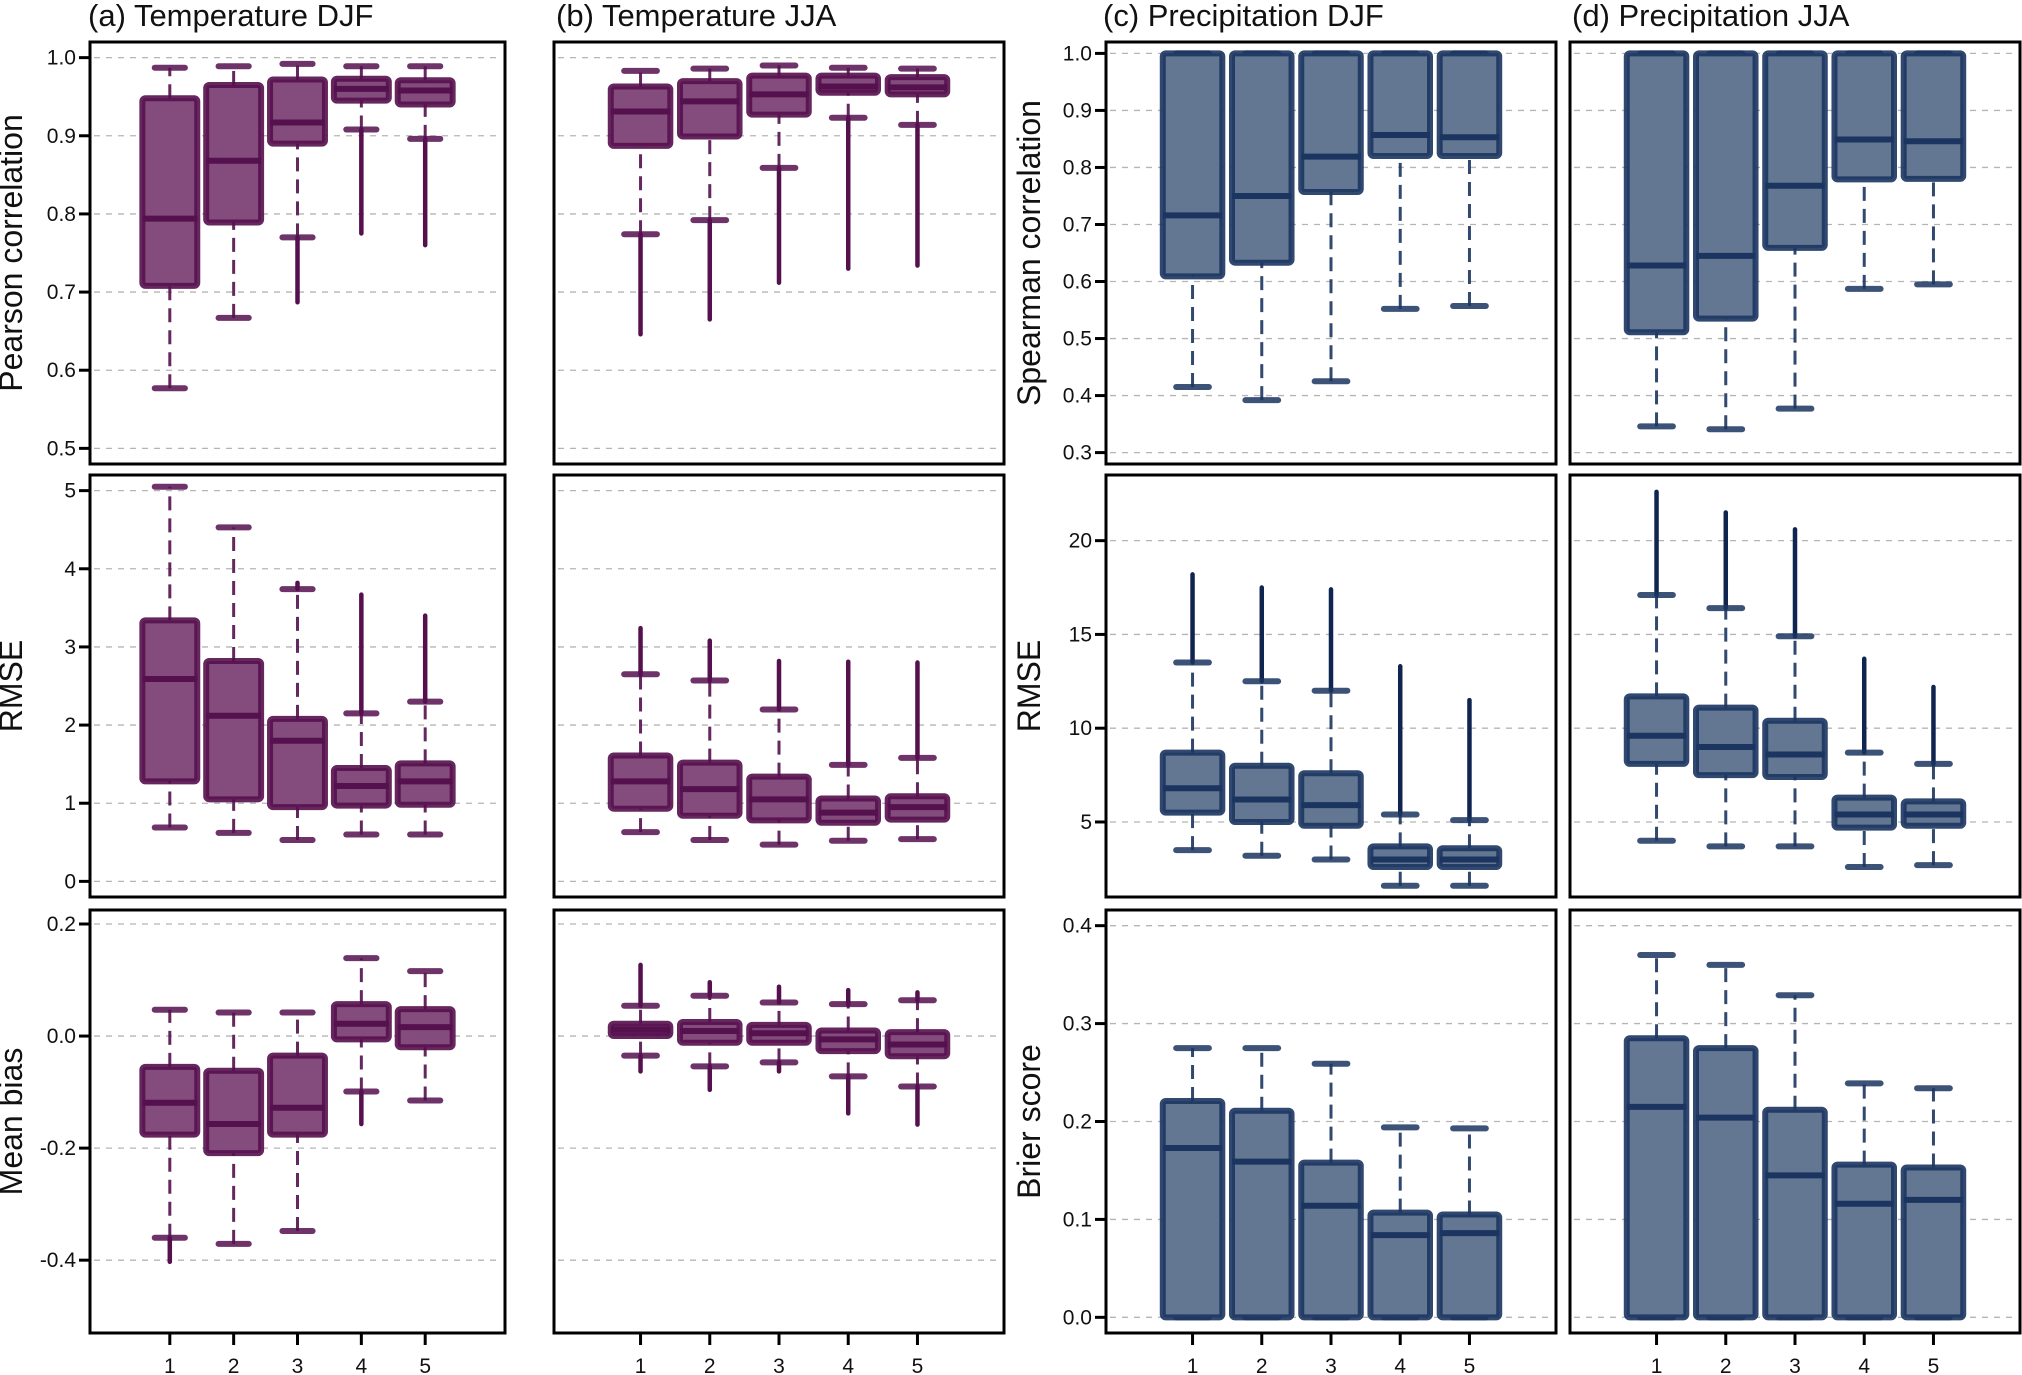  What do you see at coordinates (14, 252) in the screenshot?
I see `y-axis-label: Pearson correlation` at bounding box center [14, 252].